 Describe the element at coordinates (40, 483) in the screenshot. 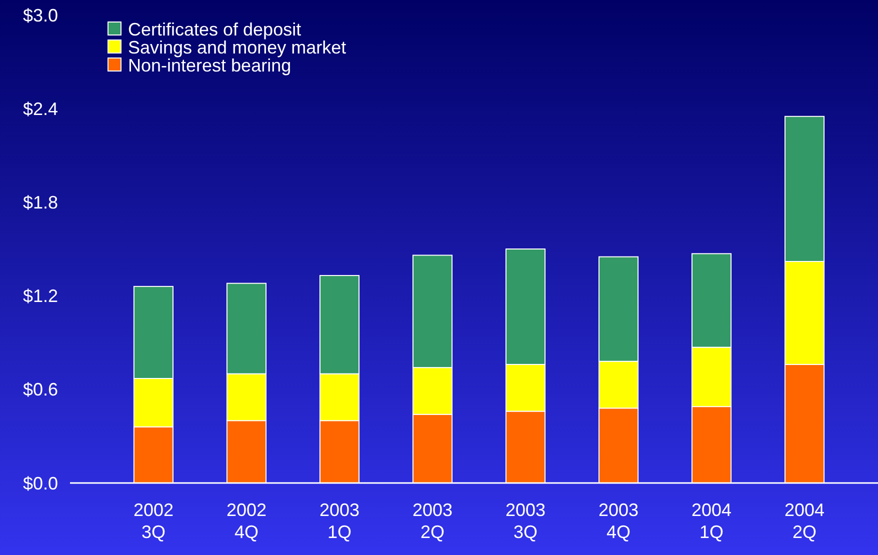

I see `y-tick-label: $0.0` at that location.